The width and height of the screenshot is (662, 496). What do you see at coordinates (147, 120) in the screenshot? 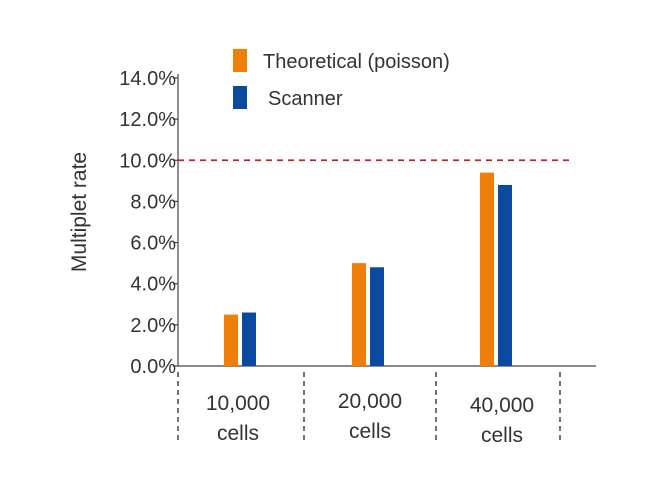
I see `y-tick-label: 12.0%` at bounding box center [147, 120].